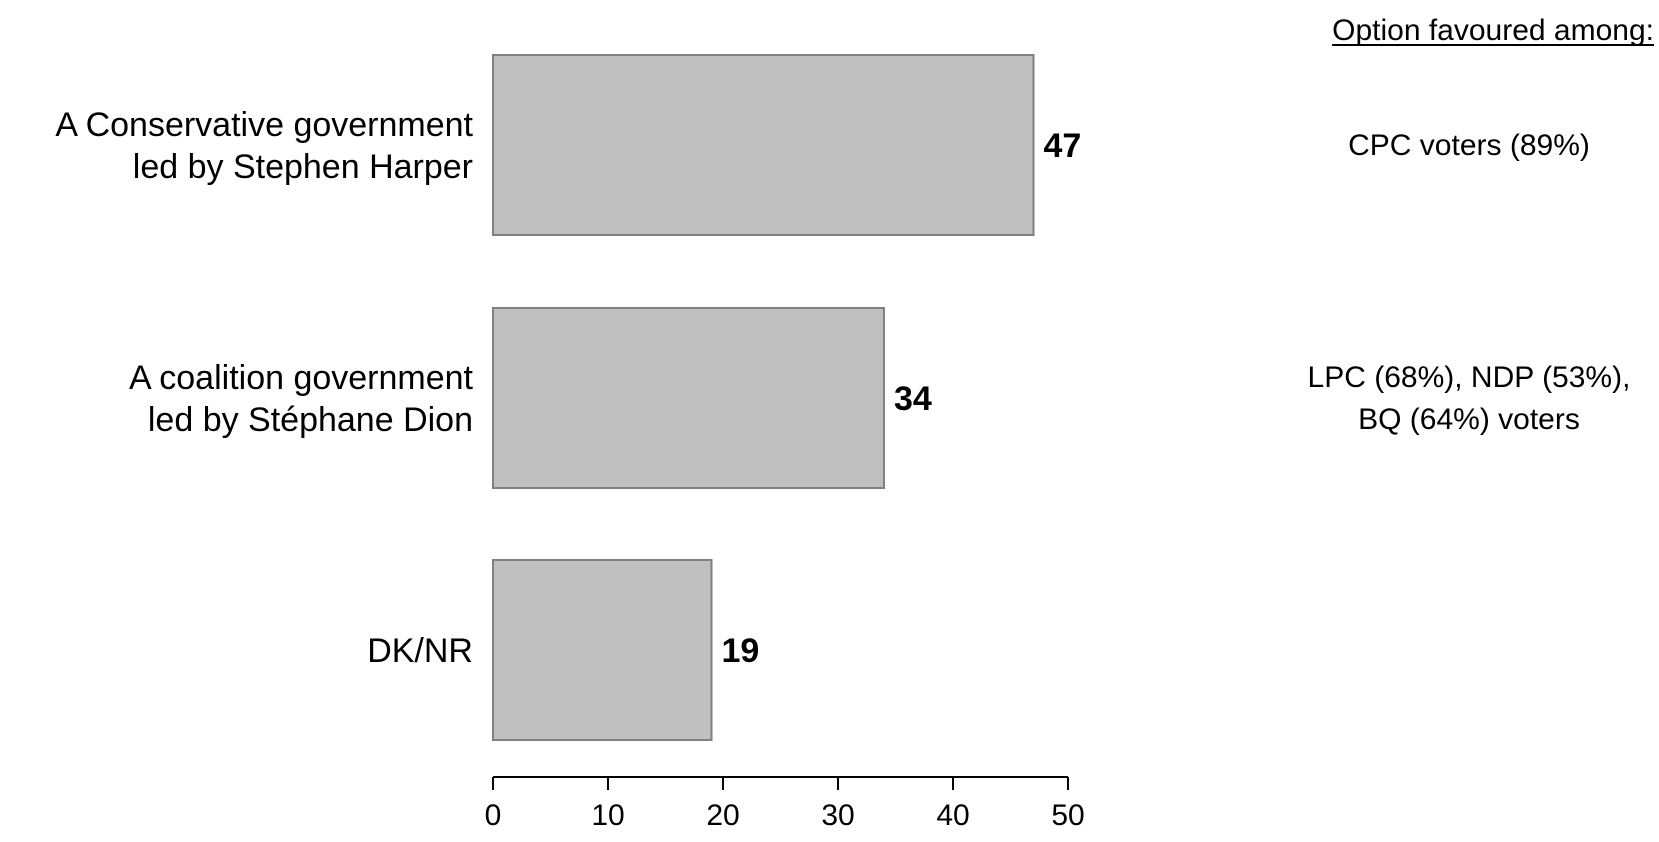 This screenshot has width=1659, height=842. I want to click on x-tick-label-0: 0, so click(493, 815).